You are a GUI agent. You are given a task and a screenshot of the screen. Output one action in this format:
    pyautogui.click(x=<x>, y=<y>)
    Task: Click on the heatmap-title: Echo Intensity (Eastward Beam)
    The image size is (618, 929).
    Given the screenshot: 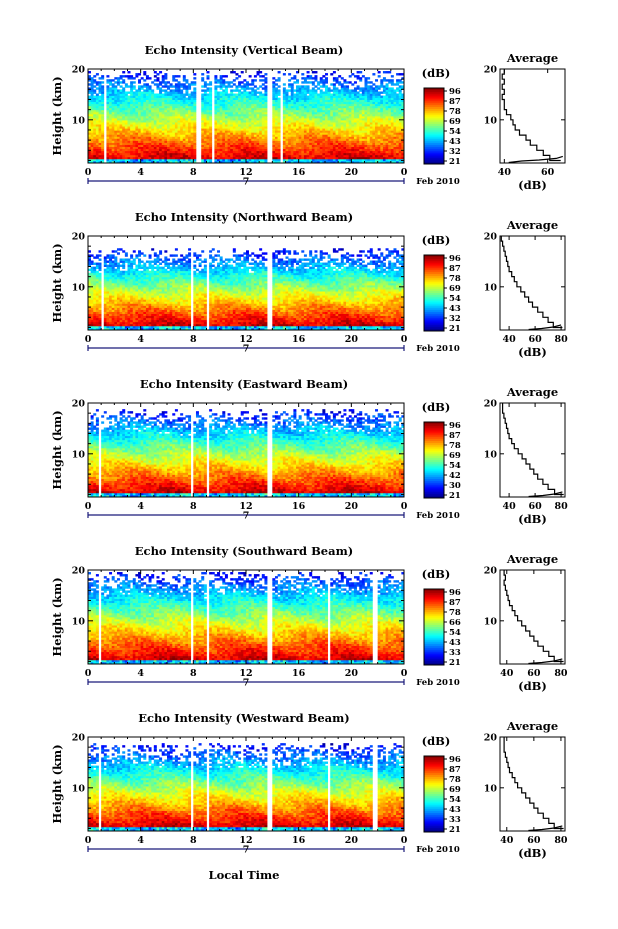 What is the action you would take?
    pyautogui.click(x=244, y=384)
    